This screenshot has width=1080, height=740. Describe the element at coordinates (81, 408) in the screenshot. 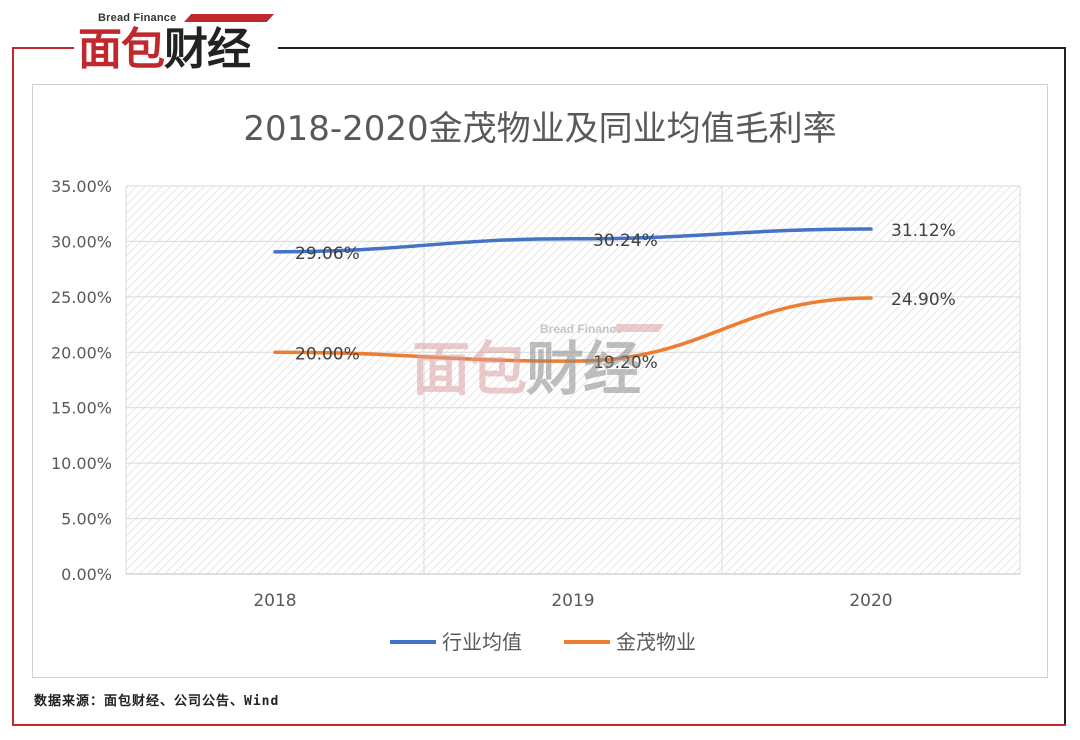

I see `y-tick-label: 15.00%` at that location.